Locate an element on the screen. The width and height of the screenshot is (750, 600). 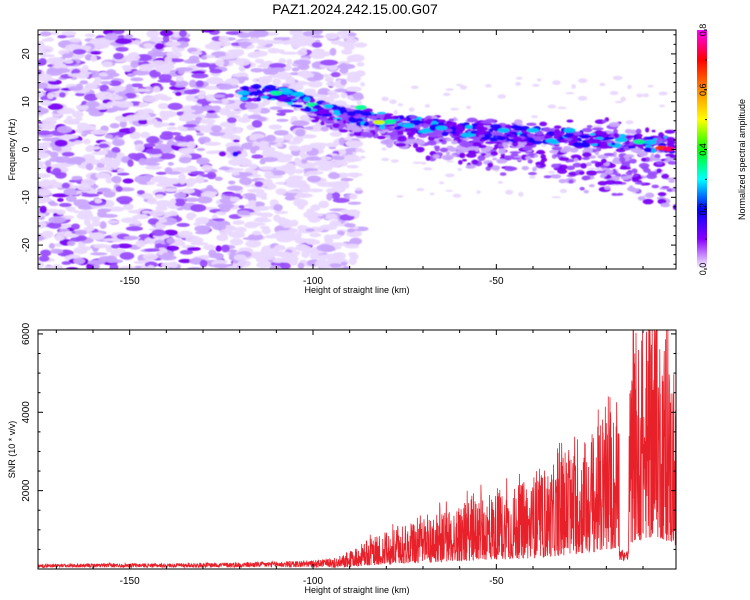
y-tick-label: 4000 is located at coordinates (26, 412).